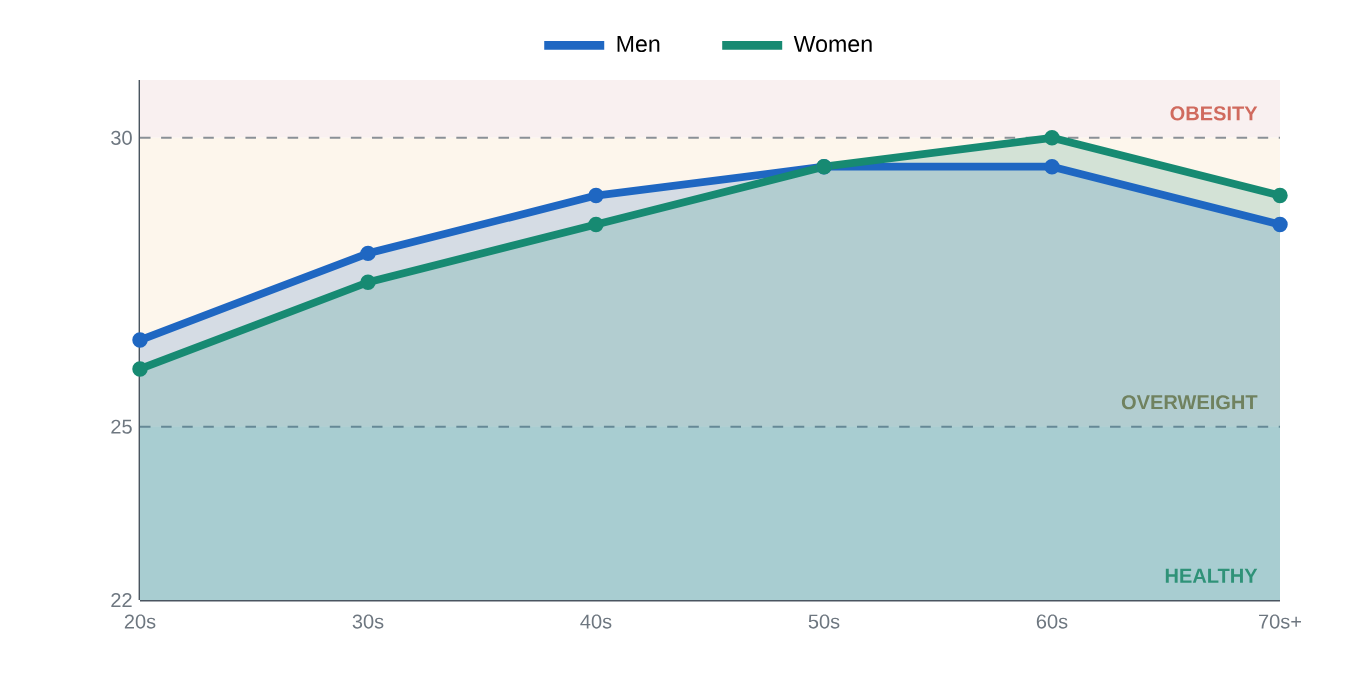 The width and height of the screenshot is (1360, 680). What do you see at coordinates (140, 621) in the screenshot?
I see `x-tick-label: 20s` at bounding box center [140, 621].